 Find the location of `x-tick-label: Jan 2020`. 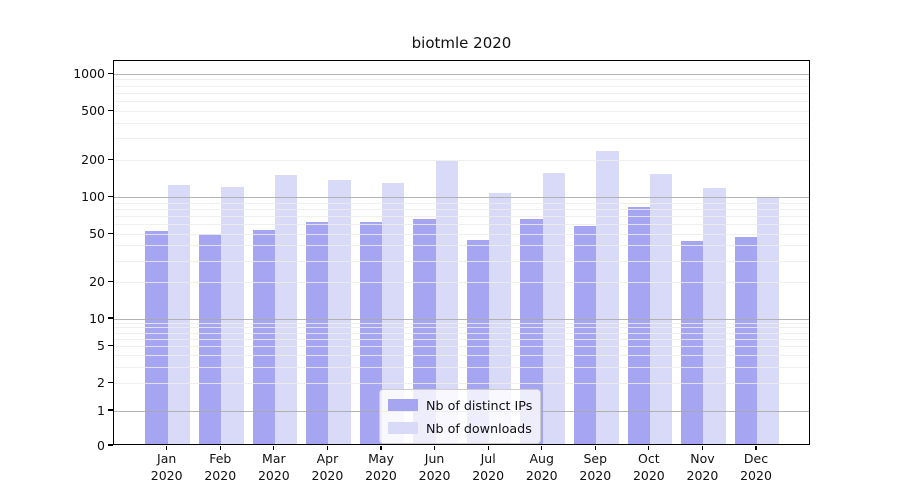

x-tick-label: Jan 2020 is located at coordinates (166, 467).